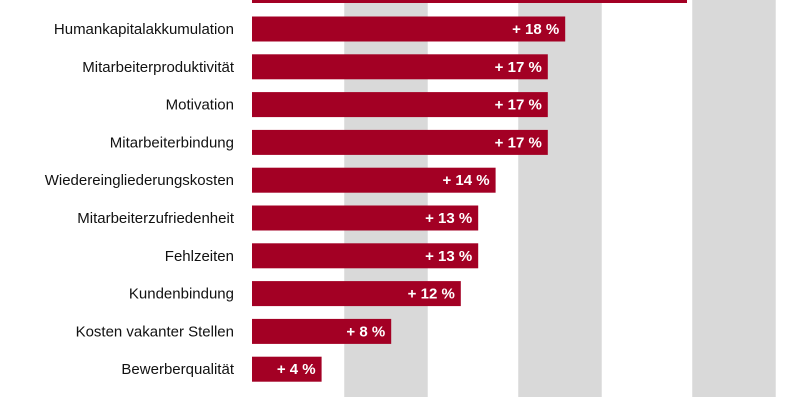 The height and width of the screenshot is (400, 800). Describe the element at coordinates (181, 294) in the screenshot. I see `category-label: Kundenbindung` at that location.